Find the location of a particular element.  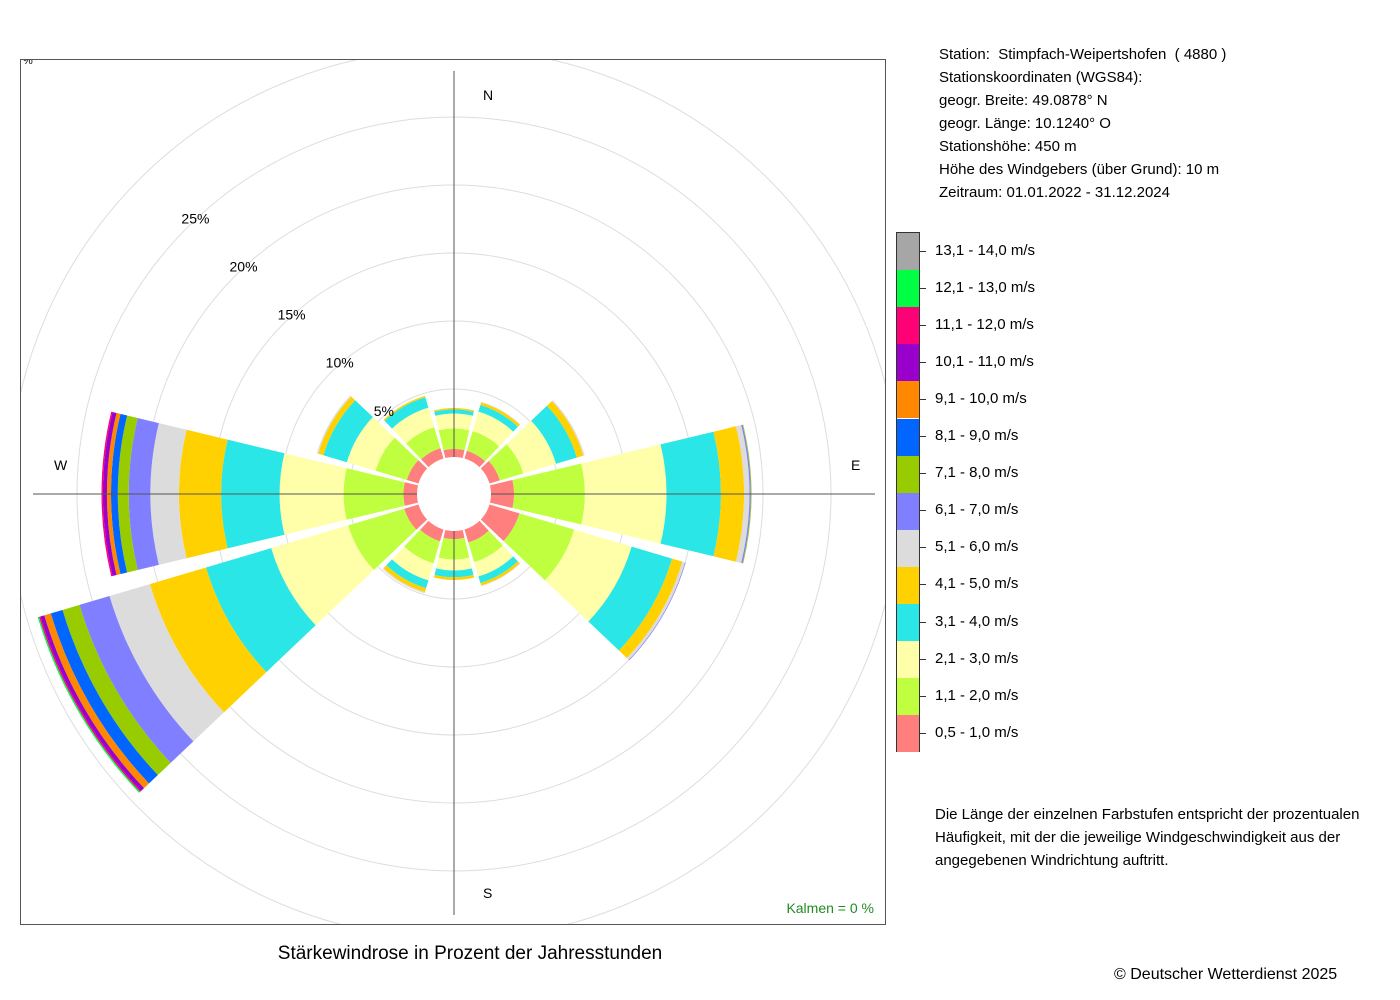

copyright-notice: © Deutscher Wetterdienst 2025 is located at coordinates (1226, 974).